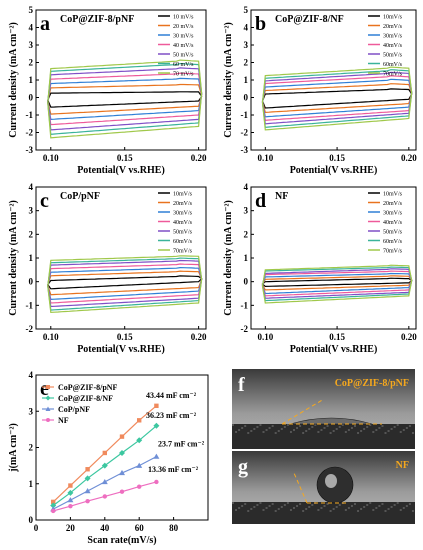 Image resolution: width=423 pixels, height=550 pixels. What do you see at coordinates (45, 24) in the screenshot?
I see `panel-letter: a` at bounding box center [45, 24].